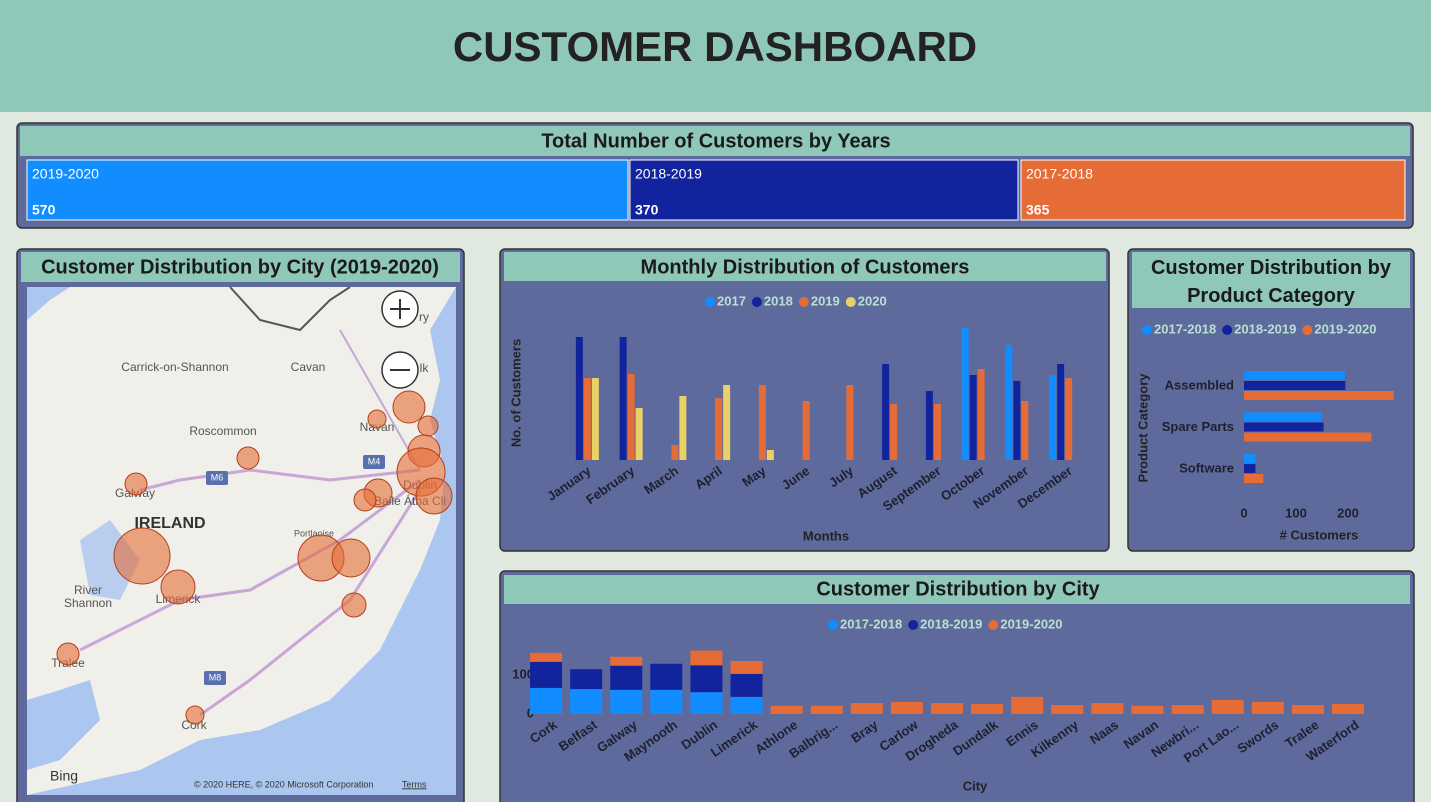 Image resolution: width=1431 pixels, height=802 pixels. Describe the element at coordinates (1038, 210) in the screenshot. I see `kpi-value: 365` at that location.